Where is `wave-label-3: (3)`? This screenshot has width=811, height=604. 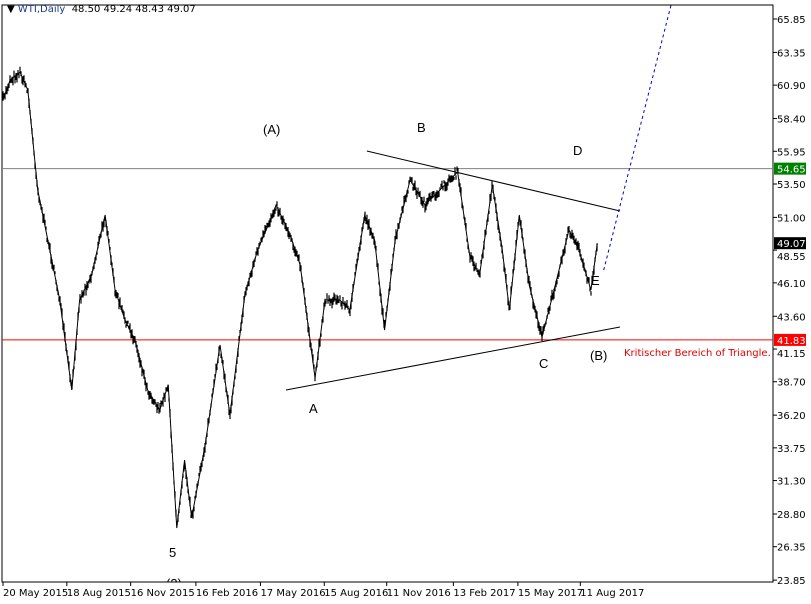
wave-label-3: (3) is located at coordinates (174, 579).